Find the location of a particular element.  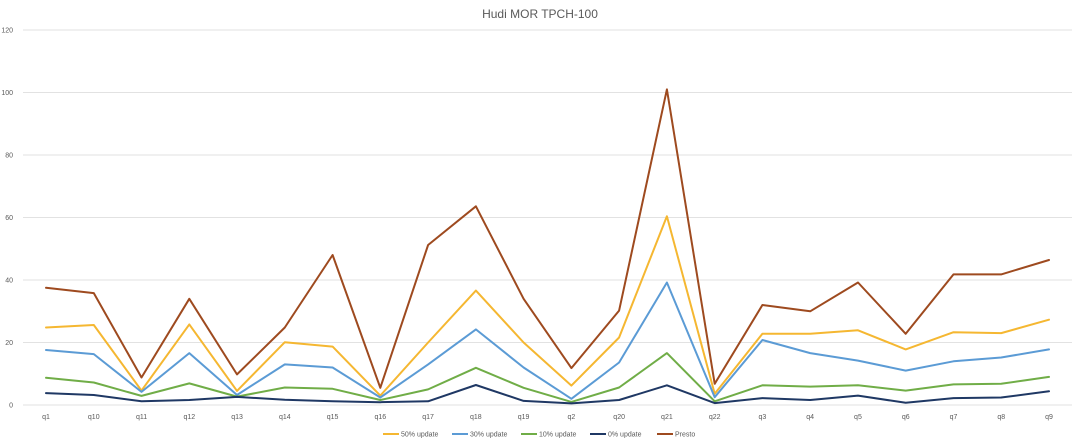

y-axis-ticks: 0 20 40 60 80 100 120 is located at coordinates (7, 219).